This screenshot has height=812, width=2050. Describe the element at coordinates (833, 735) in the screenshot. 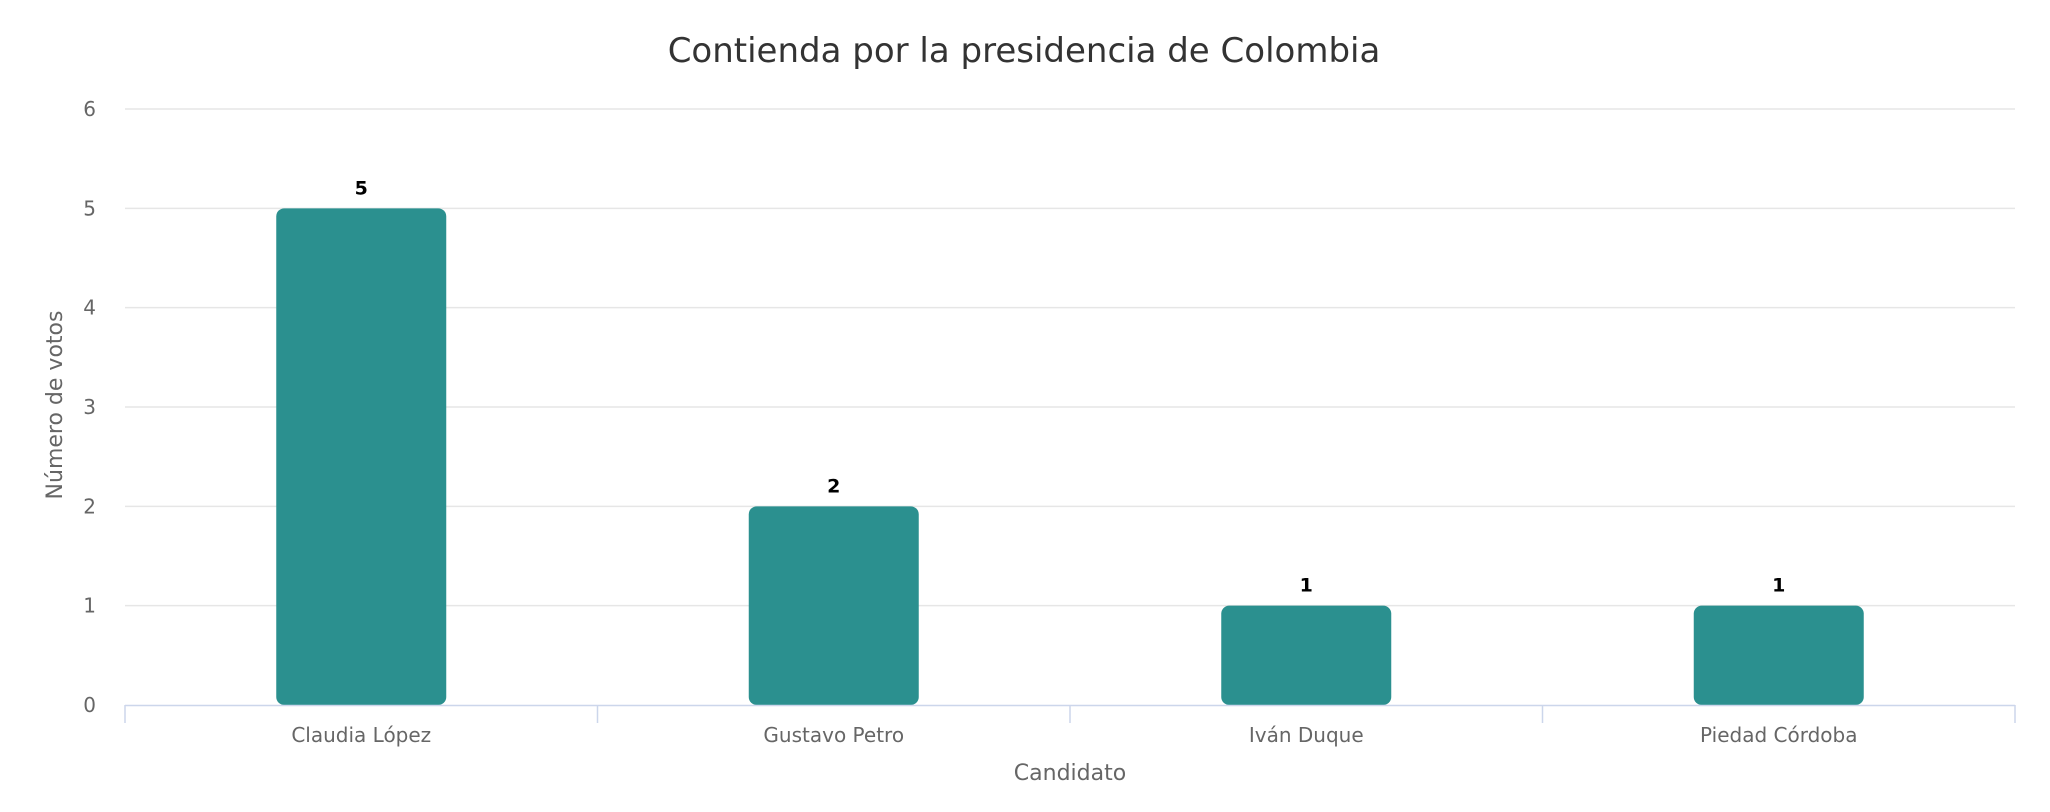

I see `x-tick-label: Gustavo Petro` at that location.